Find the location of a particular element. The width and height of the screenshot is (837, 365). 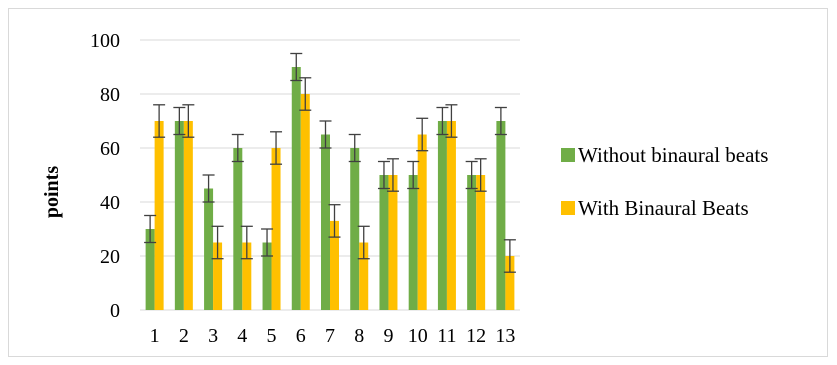

x-tick-label: 4 is located at coordinates (242, 336).